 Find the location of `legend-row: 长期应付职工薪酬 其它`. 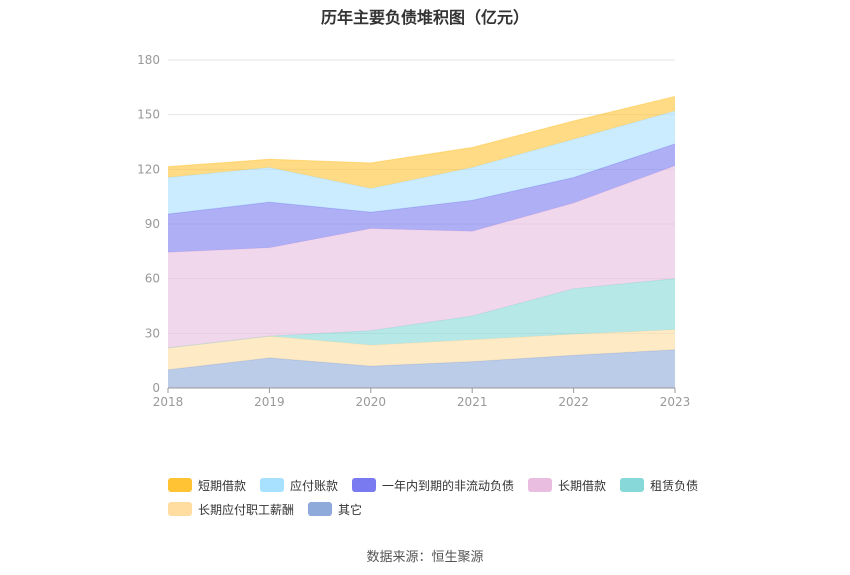

legend-row: 长期应付职工薪酬 其它 is located at coordinates (448, 509).